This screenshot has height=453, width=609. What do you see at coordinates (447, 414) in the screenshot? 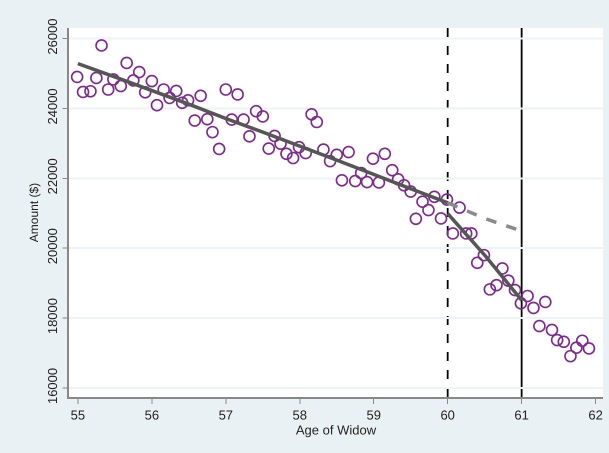
I see `x-tick-label: 60` at bounding box center [447, 414].